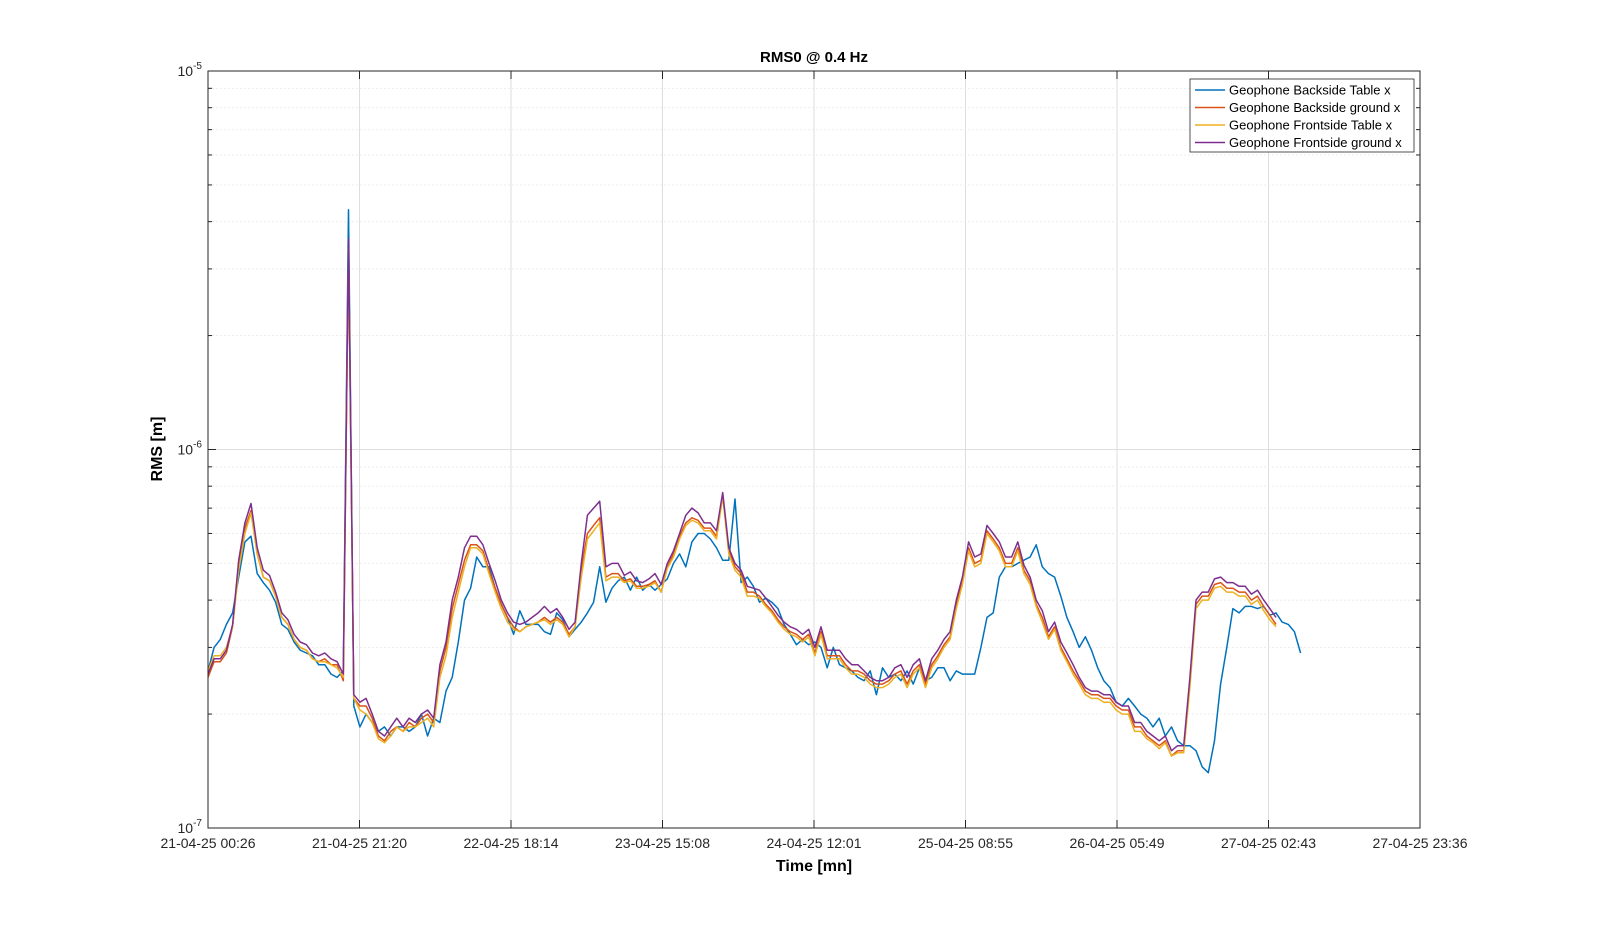 The height and width of the screenshot is (948, 1600). I want to click on legend-label: Geophone Backside Table x, so click(1310, 90).